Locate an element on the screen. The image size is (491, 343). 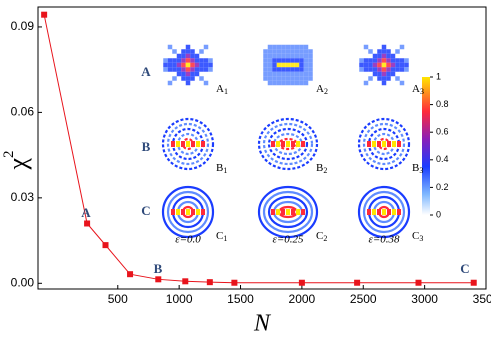
x-tick-label: 2500 is located at coordinates (363, 299).